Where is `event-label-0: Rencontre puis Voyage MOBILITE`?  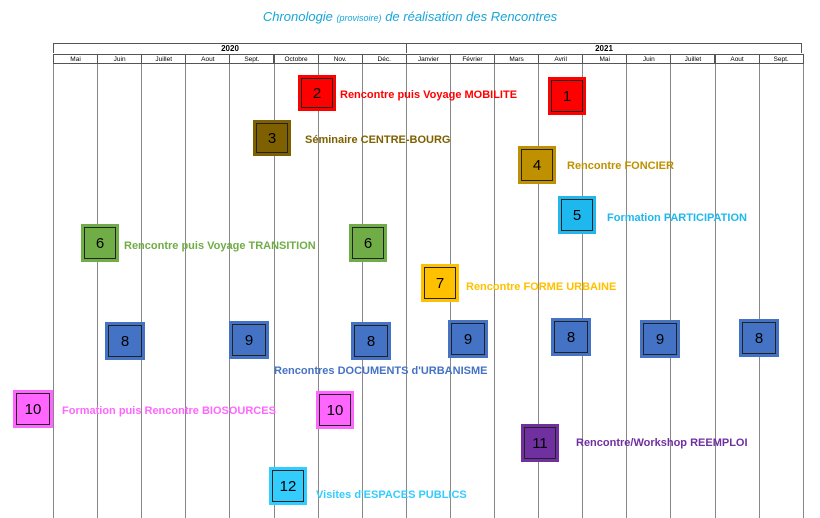 event-label-0: Rencontre puis Voyage MOBILITE is located at coordinates (429, 95).